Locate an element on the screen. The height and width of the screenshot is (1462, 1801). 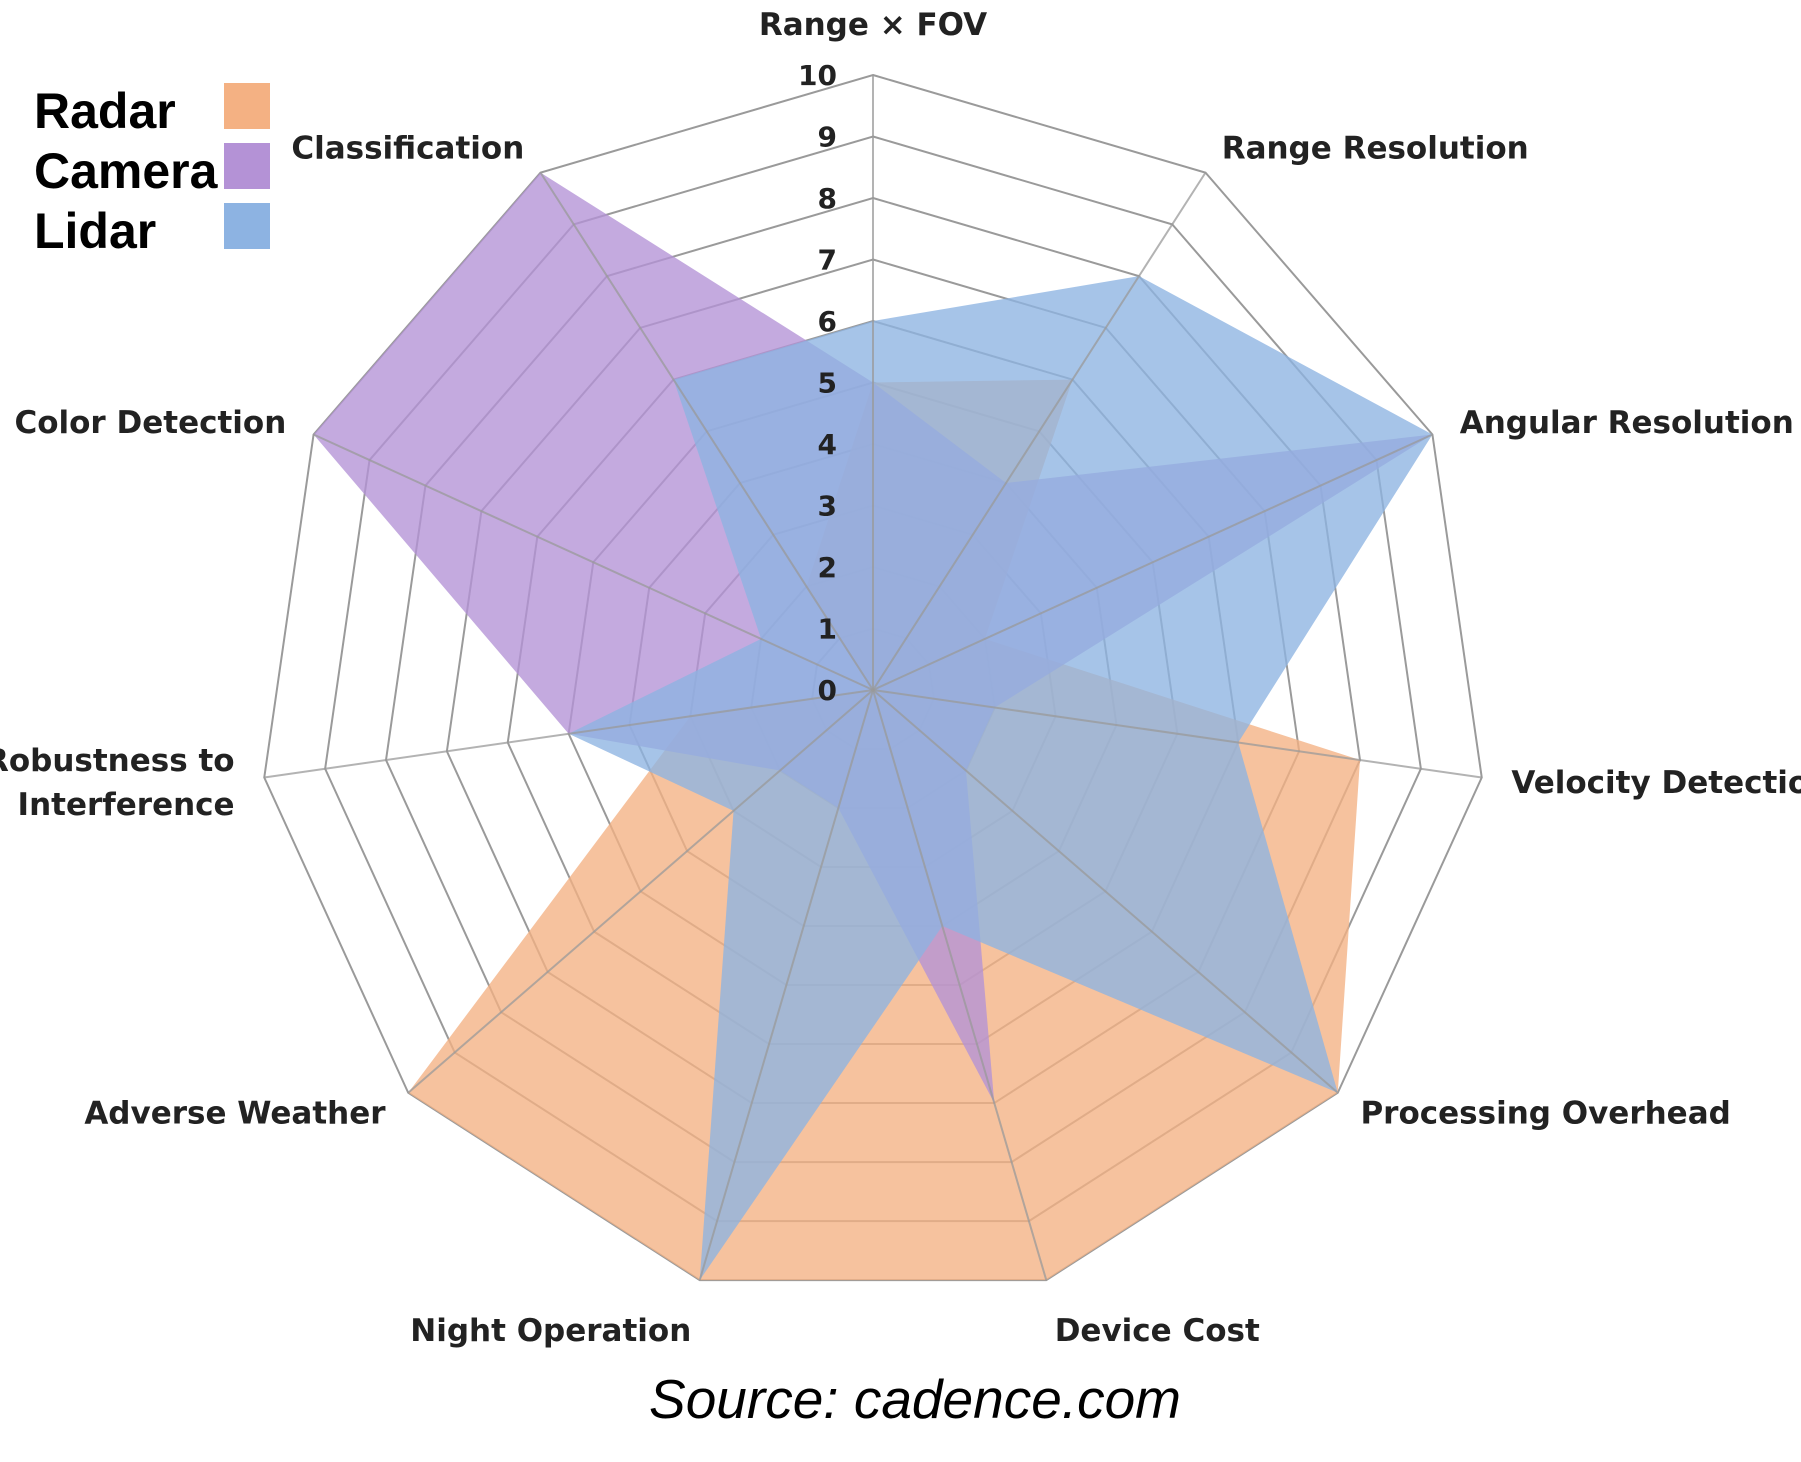
radar-tick-labels: 0 1 2 3 4 5 6 7 8 9 10 is located at coordinates (817, 383).